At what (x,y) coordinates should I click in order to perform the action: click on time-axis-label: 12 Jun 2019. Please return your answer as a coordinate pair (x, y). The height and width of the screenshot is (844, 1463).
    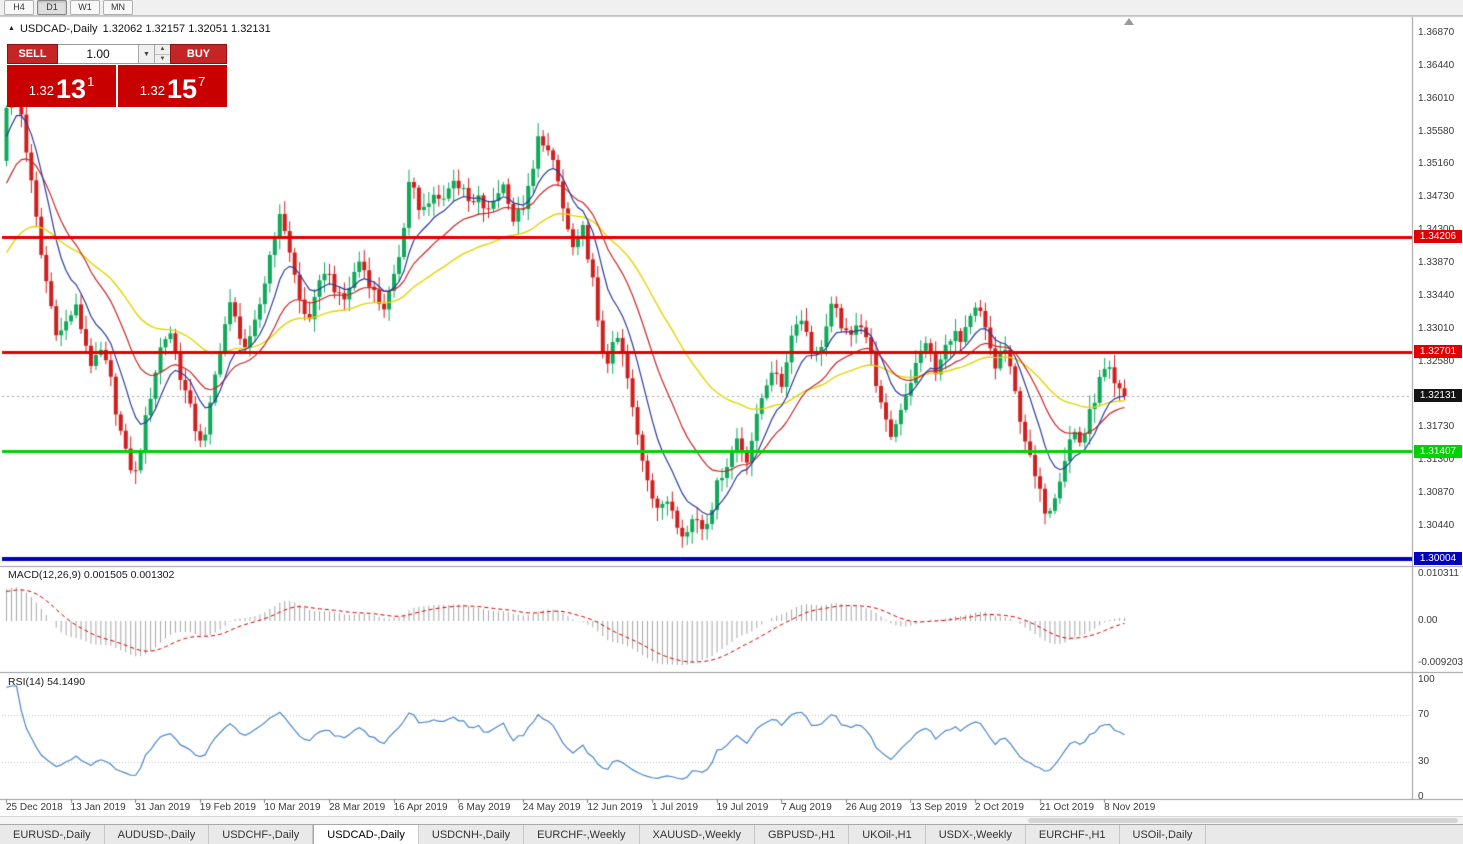
    Looking at the image, I should click on (615, 807).